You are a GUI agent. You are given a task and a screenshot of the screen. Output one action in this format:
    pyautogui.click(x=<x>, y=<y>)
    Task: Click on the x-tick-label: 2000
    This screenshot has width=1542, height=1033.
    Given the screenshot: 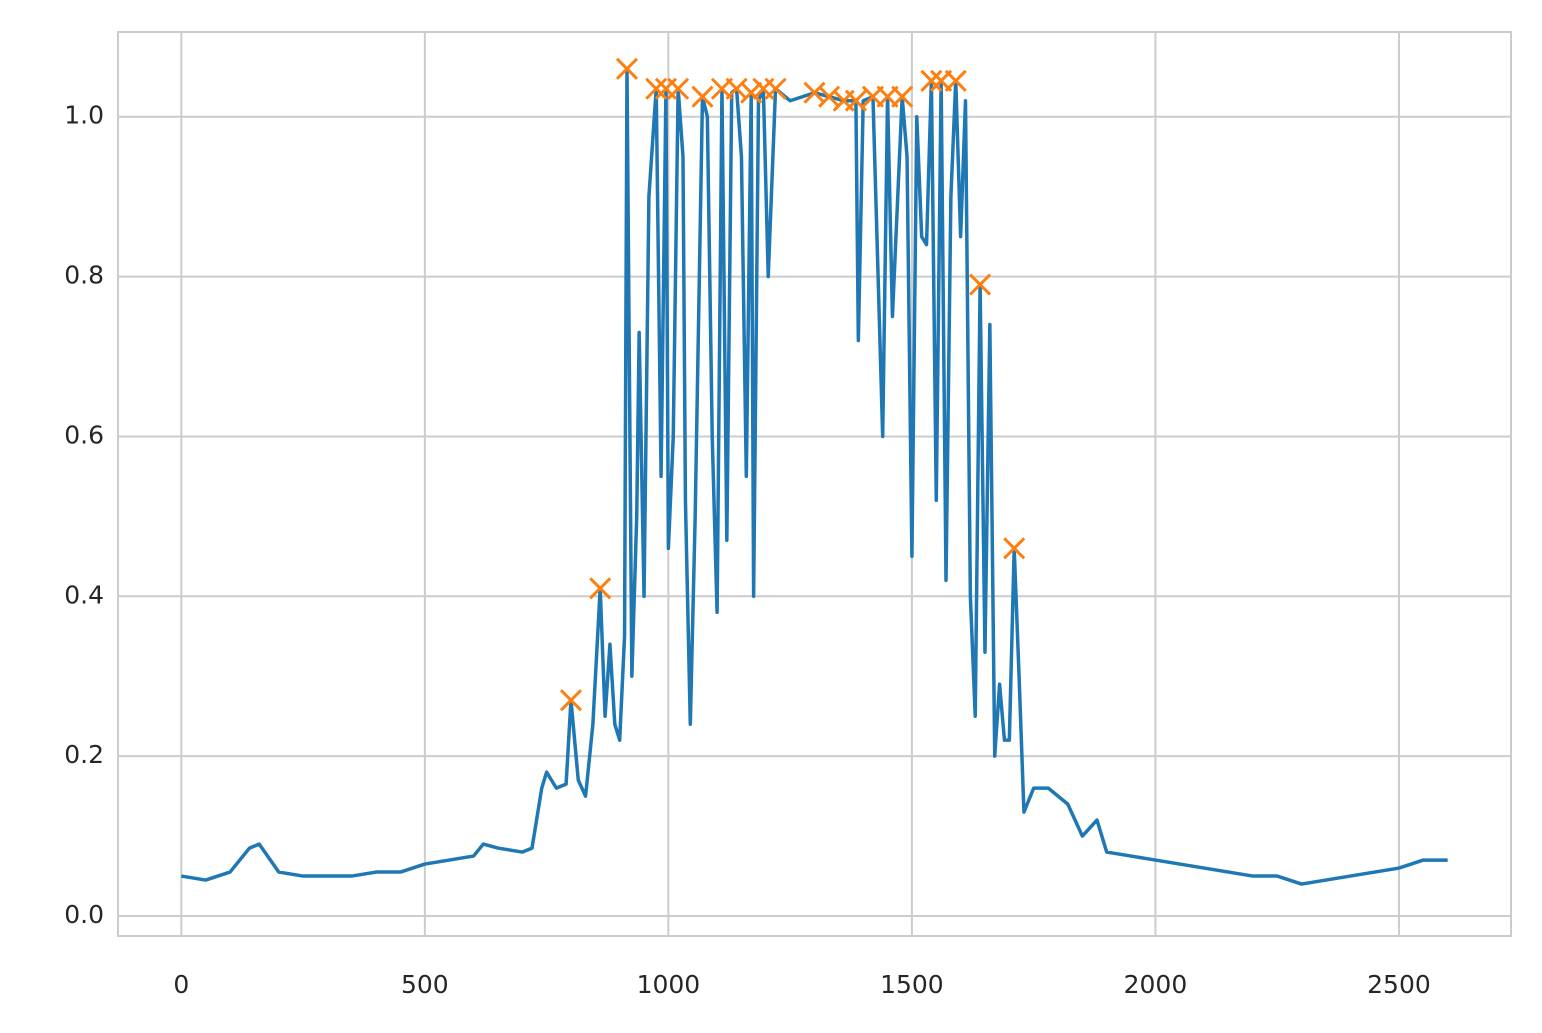 What is the action you would take?
    pyautogui.click(x=1156, y=984)
    